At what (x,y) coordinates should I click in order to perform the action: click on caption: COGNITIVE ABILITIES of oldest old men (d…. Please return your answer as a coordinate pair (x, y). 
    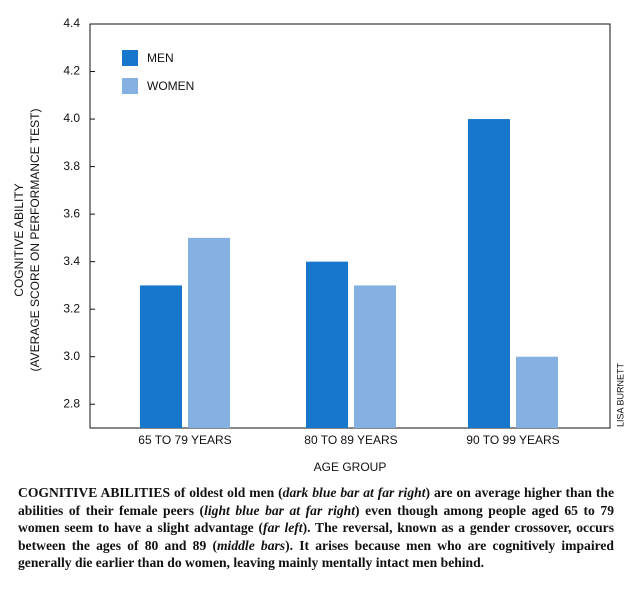
    Looking at the image, I should click on (316, 528).